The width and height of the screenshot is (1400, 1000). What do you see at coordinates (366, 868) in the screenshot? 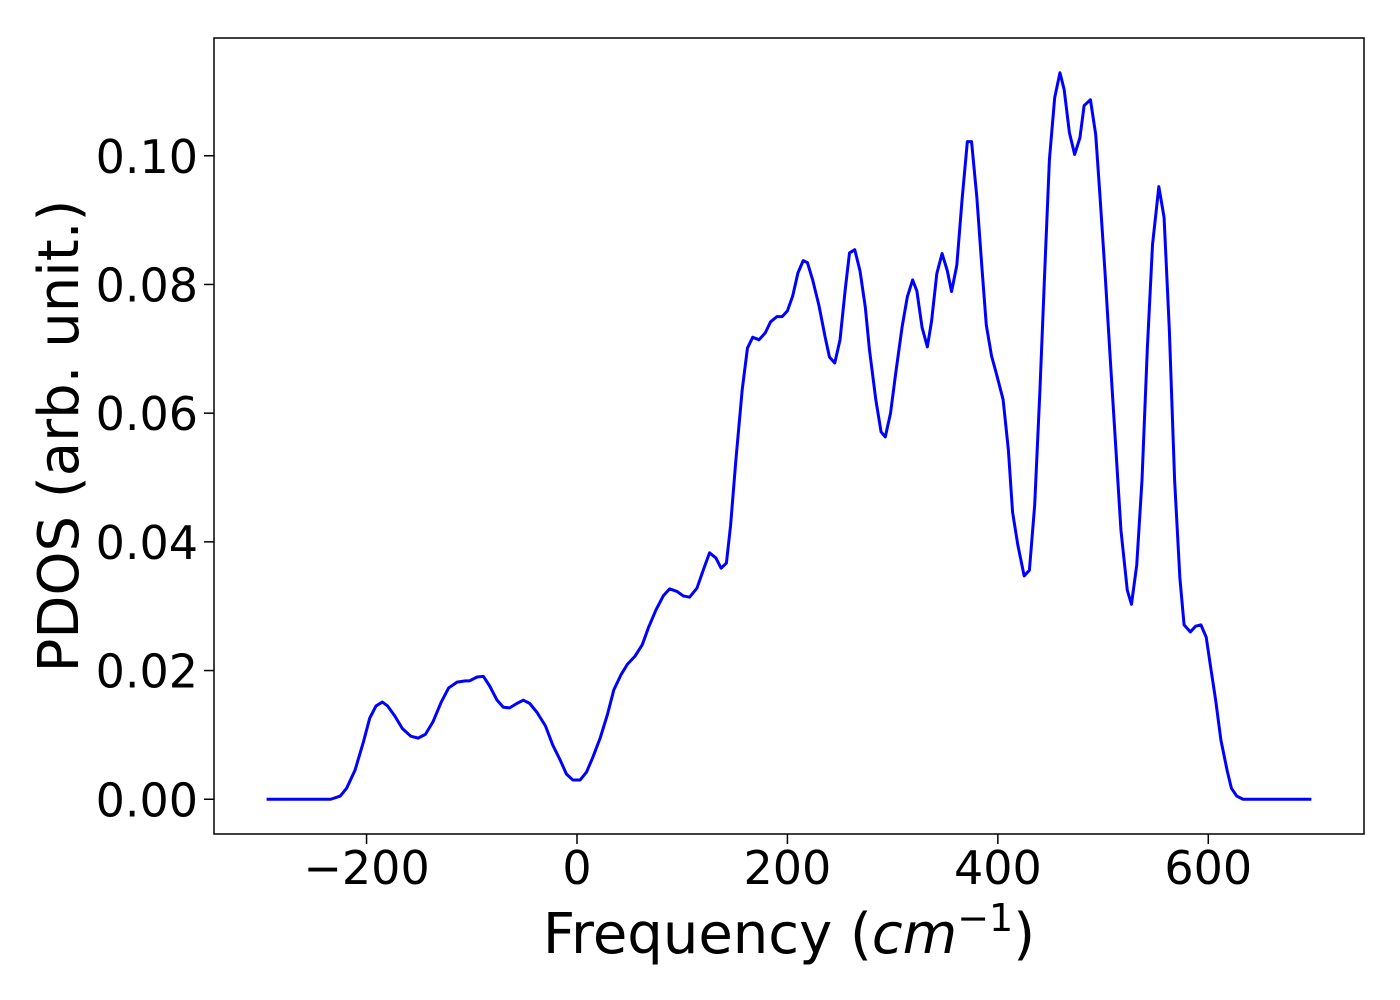
I see `x-tick-label: −200` at bounding box center [366, 868].